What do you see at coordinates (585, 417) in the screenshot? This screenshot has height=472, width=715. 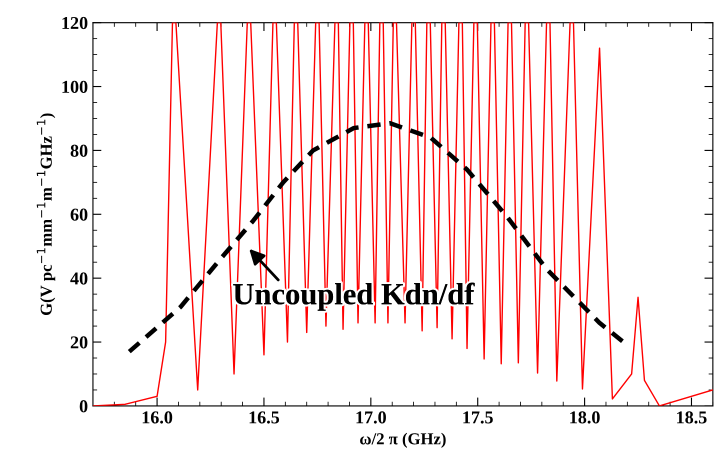 I see `x-tick-label: 18.0` at bounding box center [585, 417].